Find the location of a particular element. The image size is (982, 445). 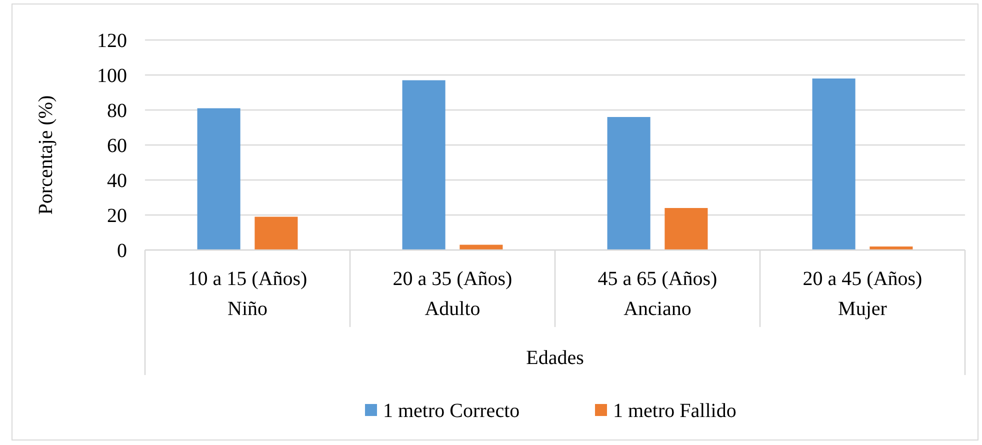

legend-label: 1 metro Fallido is located at coordinates (674, 411).